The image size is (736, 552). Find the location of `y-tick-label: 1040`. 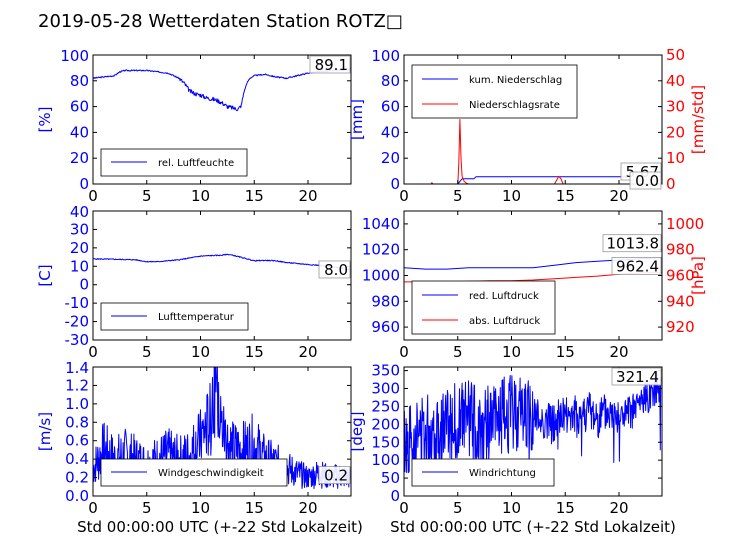

y-tick-label: 1040 is located at coordinates (381, 224).